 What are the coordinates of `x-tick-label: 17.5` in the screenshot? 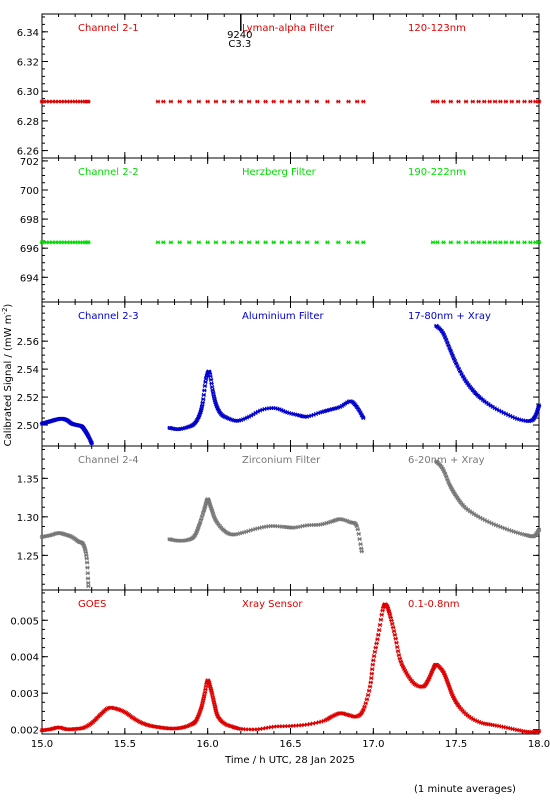 It's located at (456, 744).